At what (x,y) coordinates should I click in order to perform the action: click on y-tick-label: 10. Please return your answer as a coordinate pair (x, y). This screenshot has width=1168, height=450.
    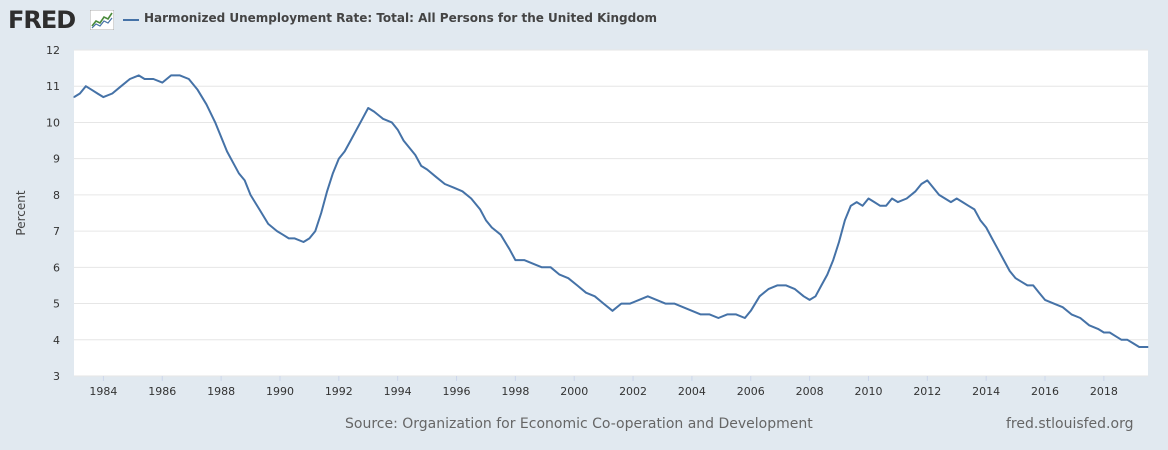
    Looking at the image, I should click on (53, 122).